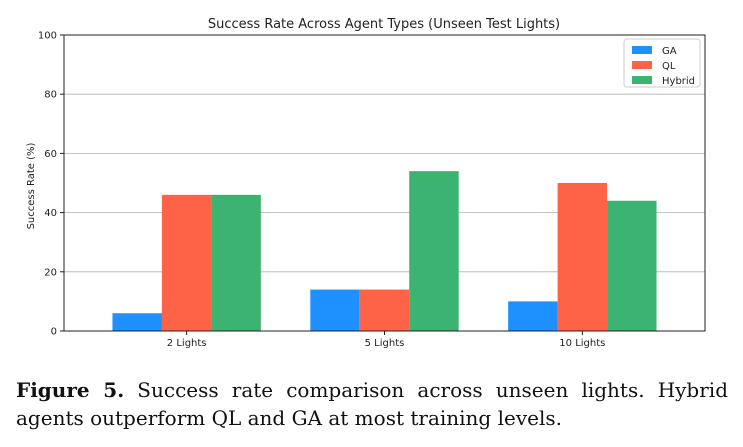 The image size is (743, 447). What do you see at coordinates (434, 251) in the screenshot?
I see `bar-hybrid-5-lights` at bounding box center [434, 251].